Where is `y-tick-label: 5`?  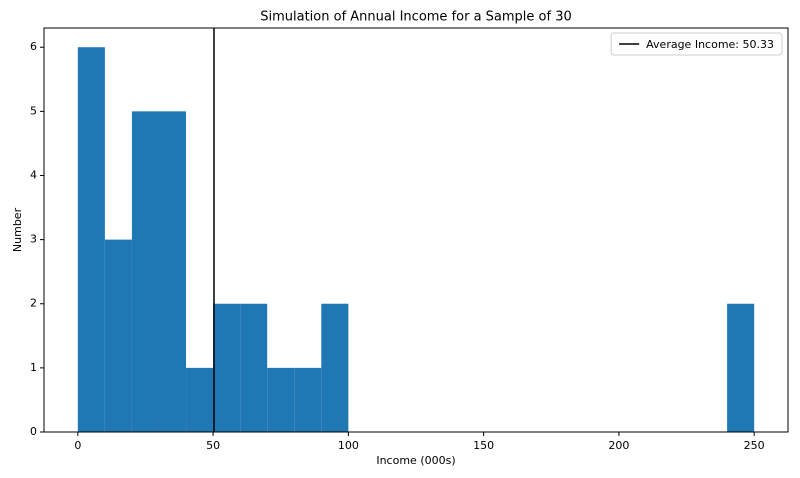
y-tick-label: 5 is located at coordinates (33, 110).